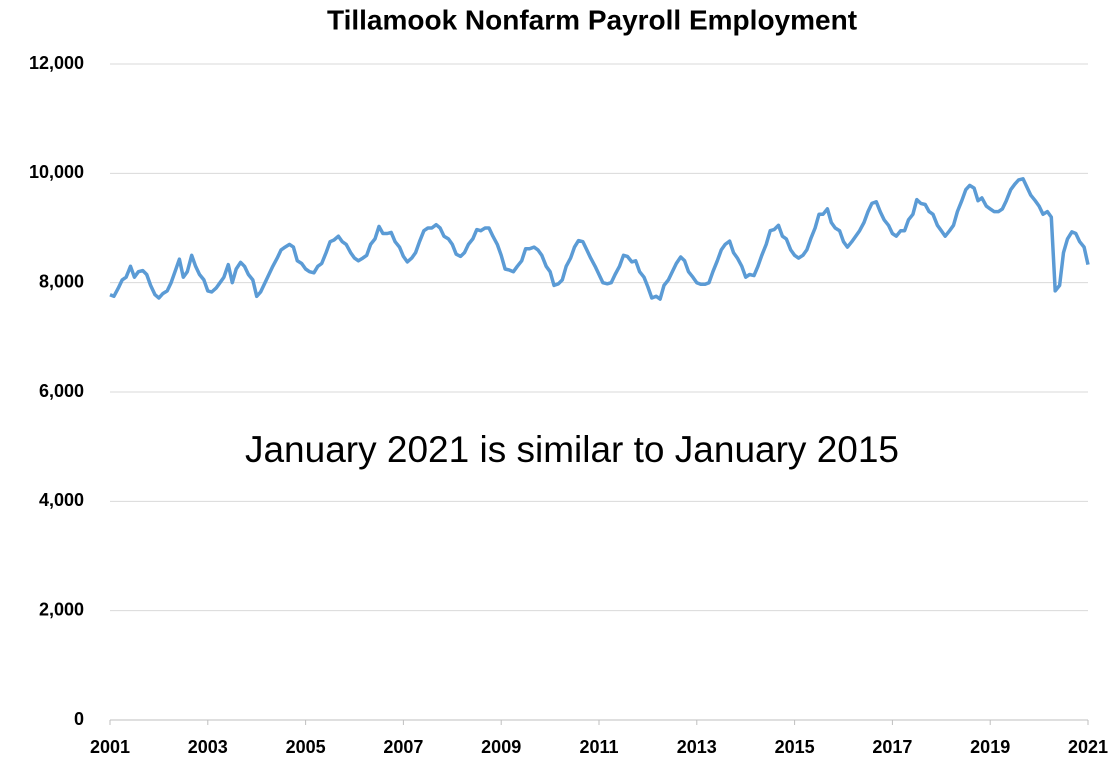  Describe the element at coordinates (208, 747) in the screenshot. I see `x-tick-label: 2003` at that location.